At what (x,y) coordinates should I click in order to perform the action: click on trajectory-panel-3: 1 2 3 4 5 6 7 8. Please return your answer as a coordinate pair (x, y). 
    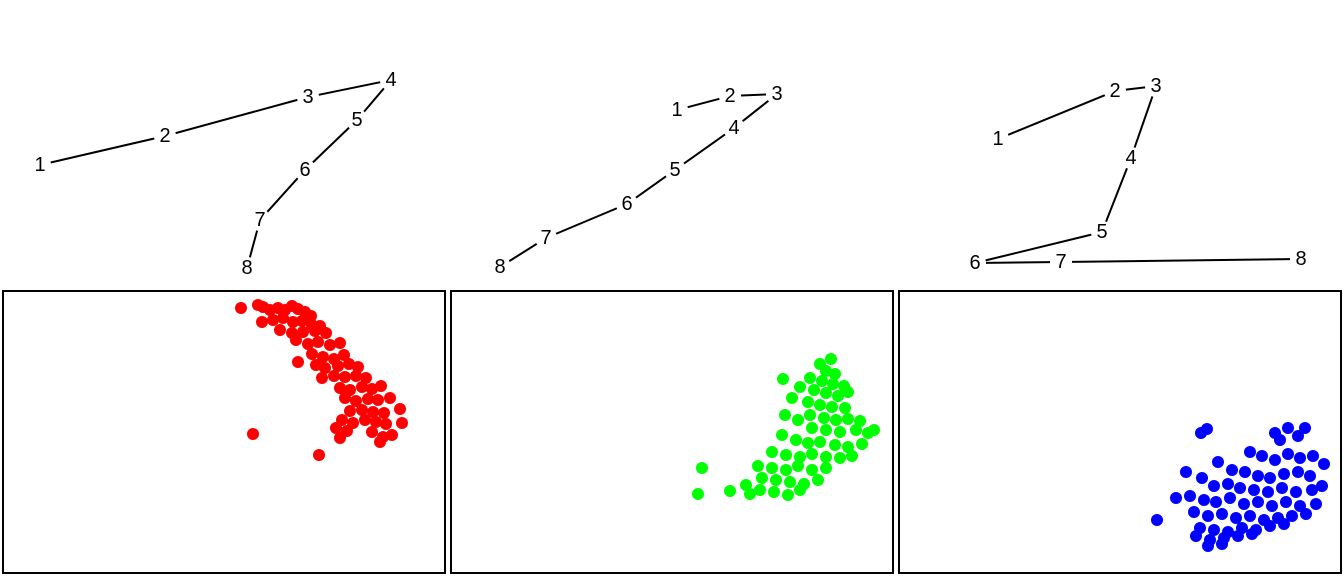
    Looking at the image, I should click on (1137, 174).